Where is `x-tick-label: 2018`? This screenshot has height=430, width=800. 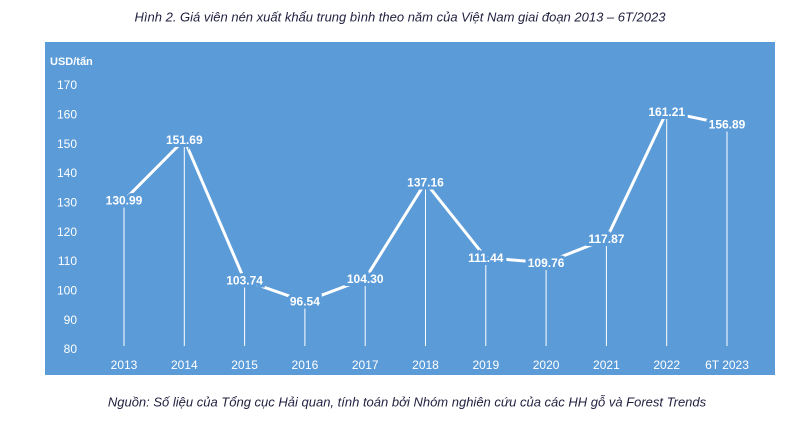 x-tick-label: 2018 is located at coordinates (425, 365).